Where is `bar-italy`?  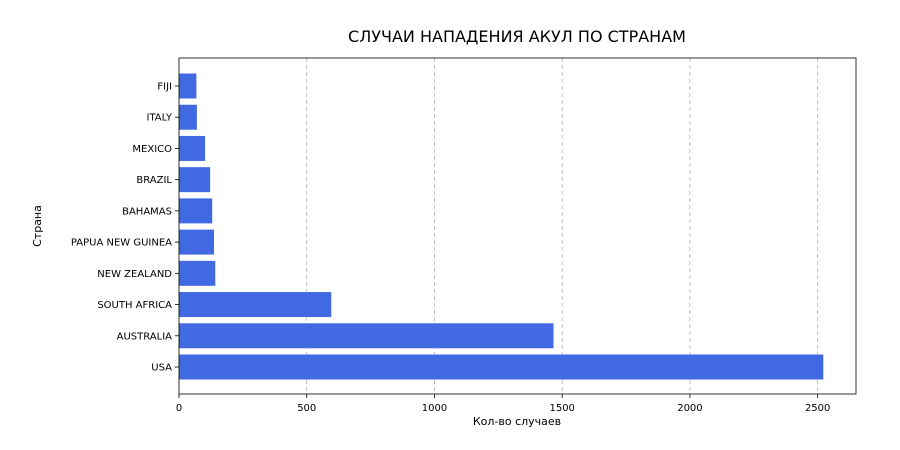
bar-italy is located at coordinates (188, 117).